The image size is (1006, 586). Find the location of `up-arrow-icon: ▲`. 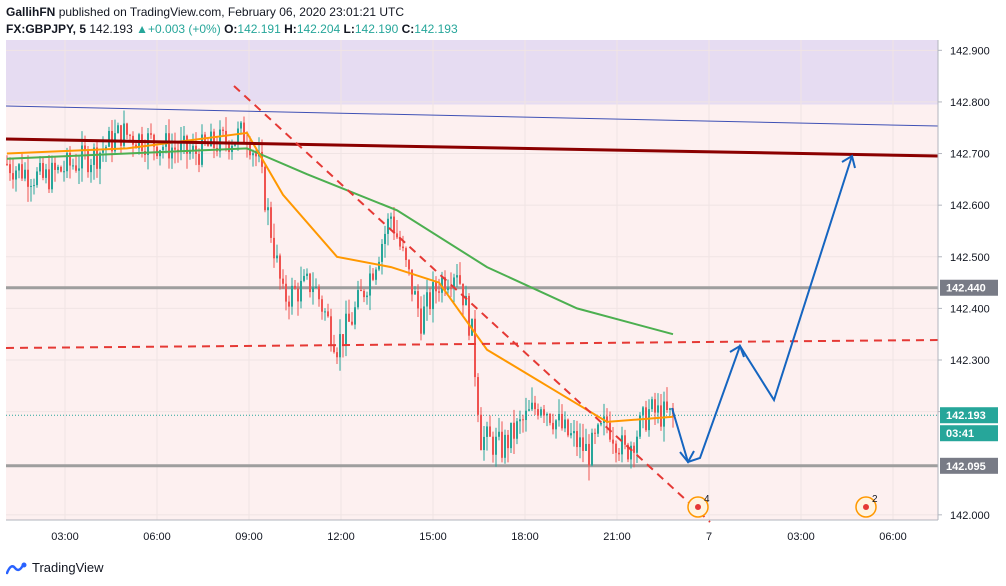

up-arrow-icon: ▲ is located at coordinates (142, 29).